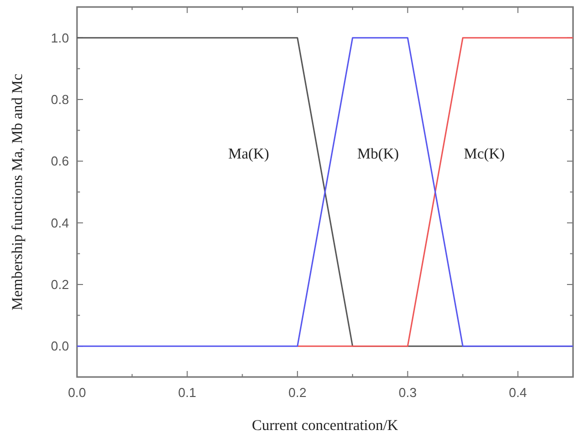 Image resolution: width=574 pixels, height=436 pixels. I want to click on y-tick-label: 0.0, so click(59, 346).